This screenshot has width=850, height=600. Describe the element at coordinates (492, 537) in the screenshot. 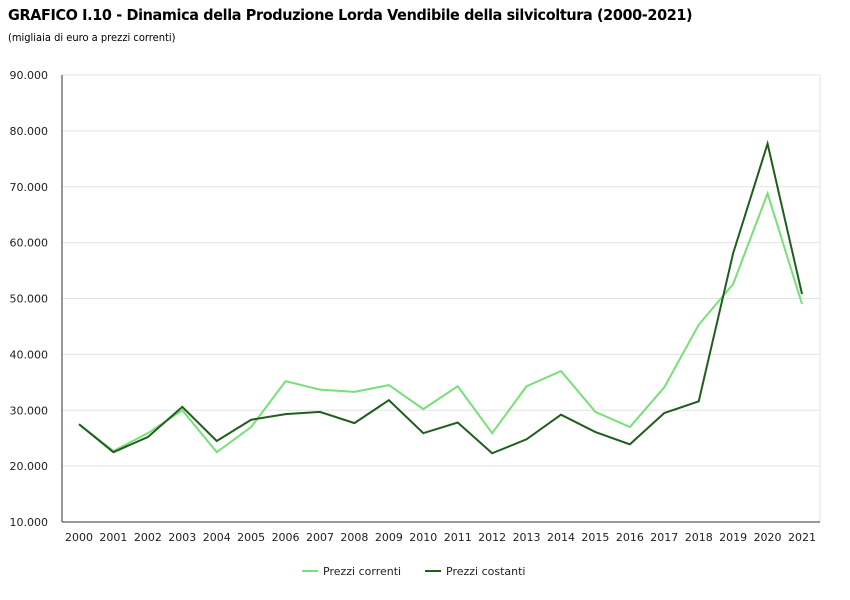

I see `x-tick-label: 2012` at that location.